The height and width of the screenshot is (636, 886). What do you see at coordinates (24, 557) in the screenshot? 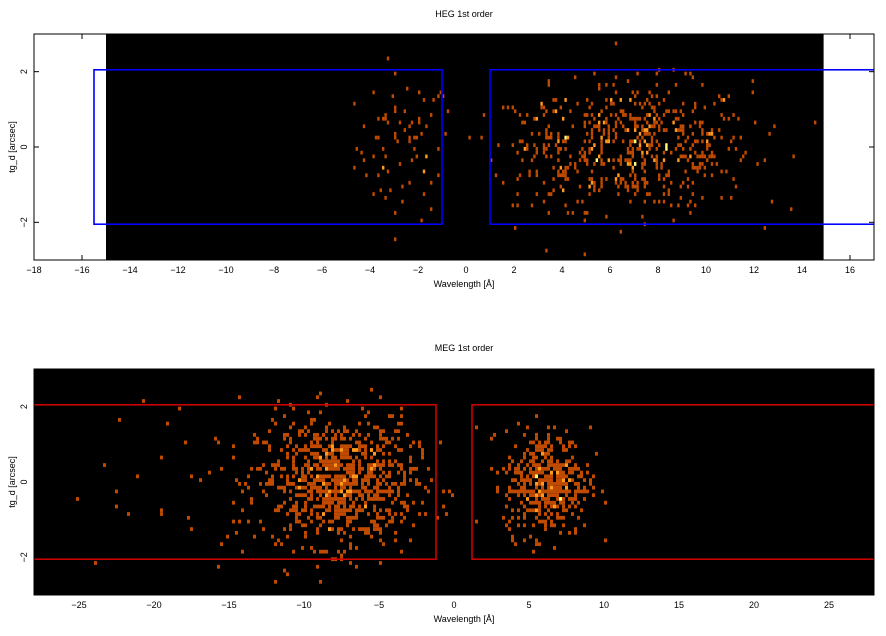
I see `meg-y-tick-label: −2` at bounding box center [24, 557].